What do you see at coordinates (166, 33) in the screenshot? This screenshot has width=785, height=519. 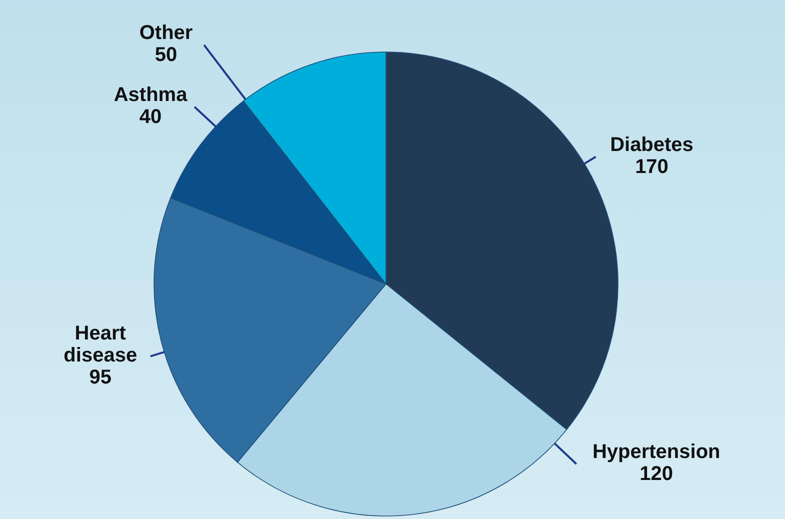 I see `slice-label: Other` at bounding box center [166, 33].